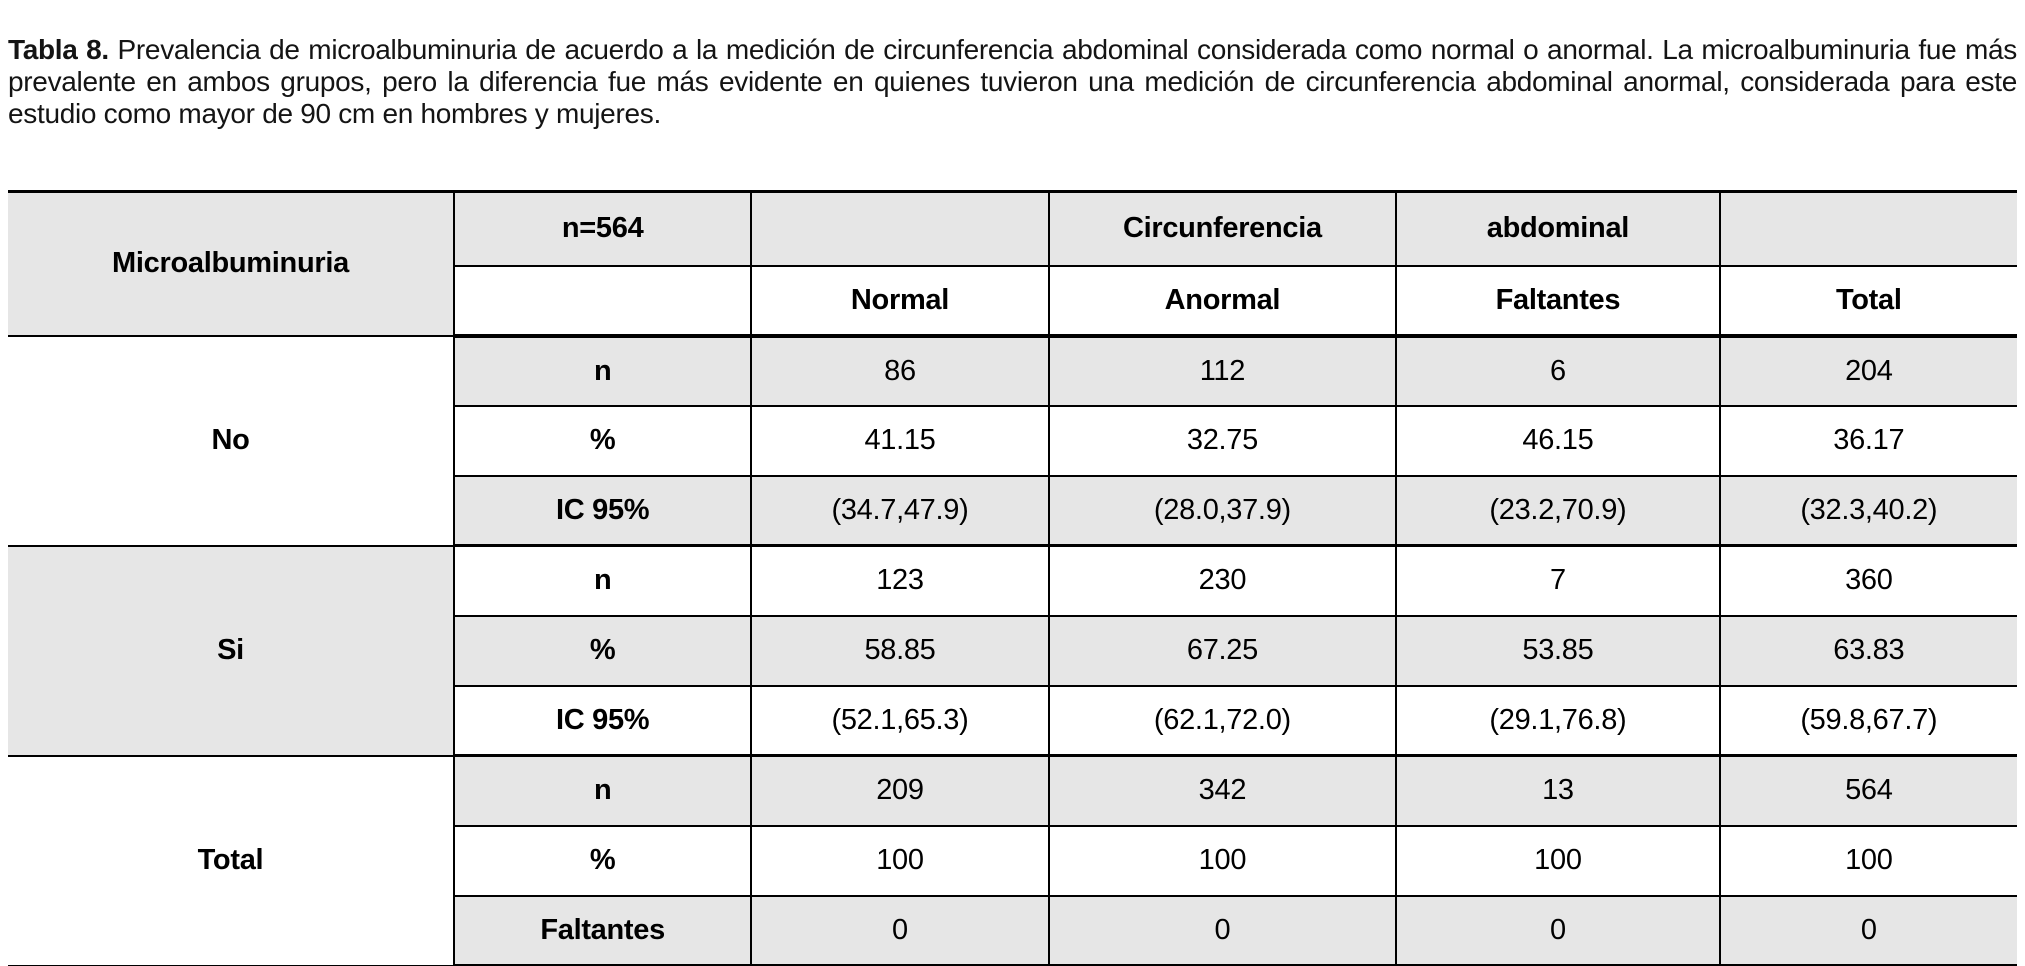 This screenshot has width=2025, height=966. I want to click on value-cell: 58.85, so click(899, 651).